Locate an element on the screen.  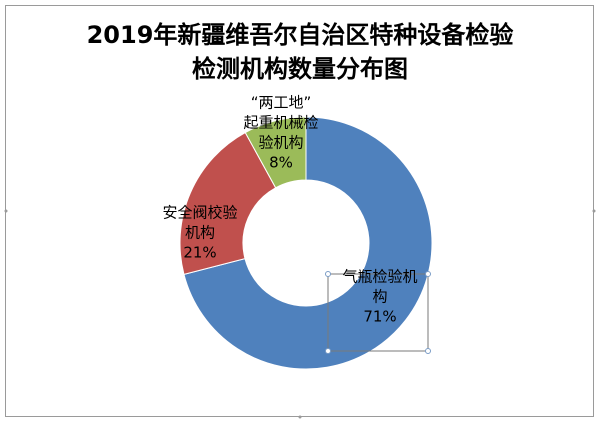
data-label-category: 气瓶检验机 is located at coordinates (379, 277).